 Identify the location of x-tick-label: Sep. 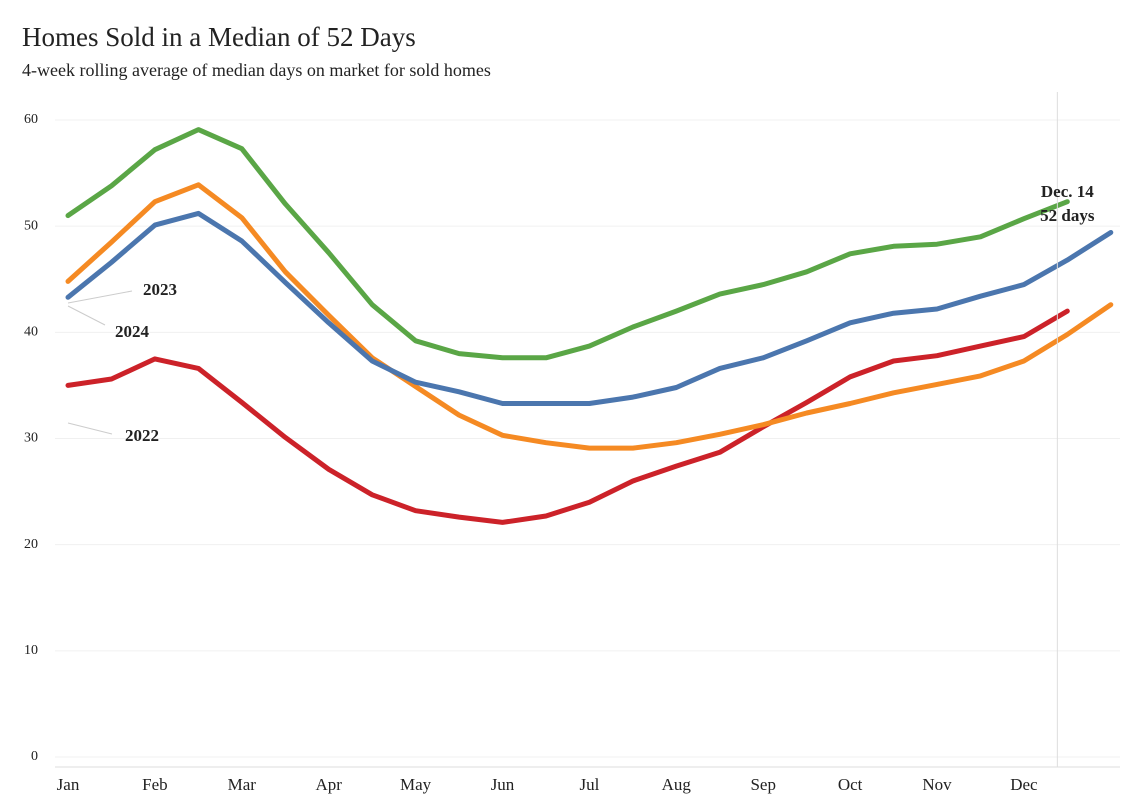
(763, 784).